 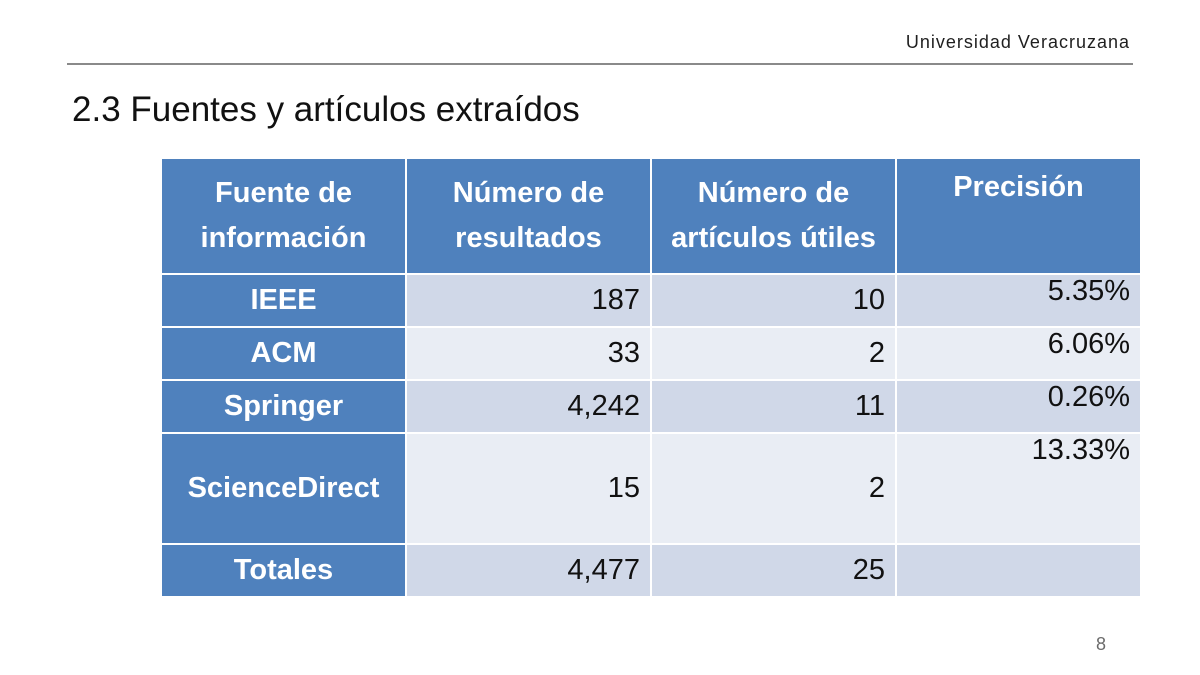 I want to click on row-source: ACM, so click(x=283, y=353).